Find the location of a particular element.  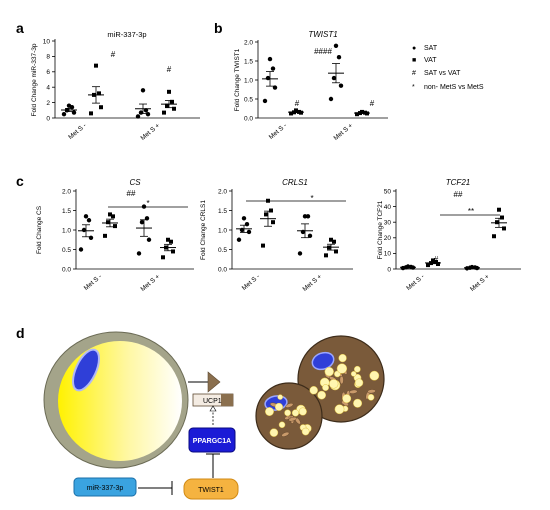

ppargc1a-label: PPARGC1A is located at coordinates (212, 441).